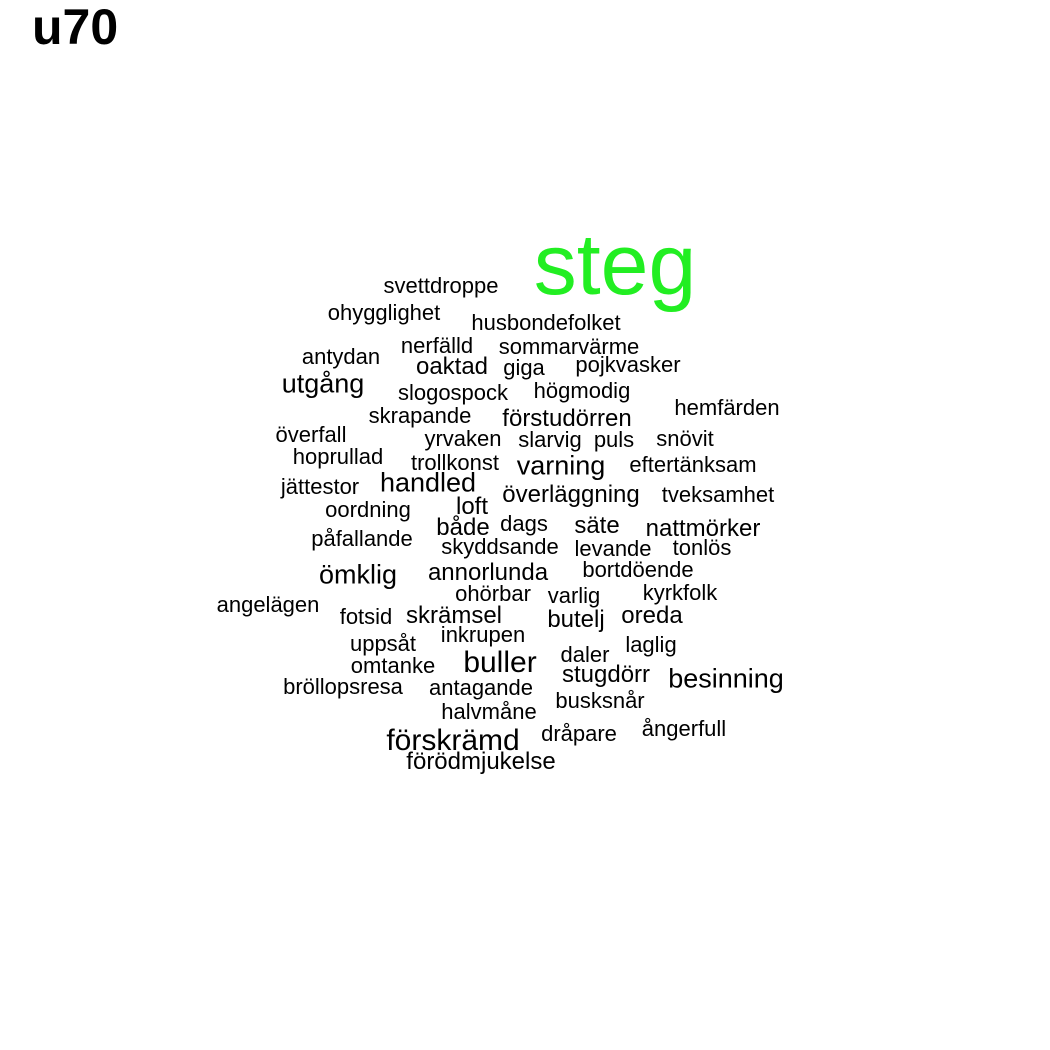 The width and height of the screenshot is (1050, 1050). What do you see at coordinates (75, 27) in the screenshot?
I see `page-title: u70` at bounding box center [75, 27].